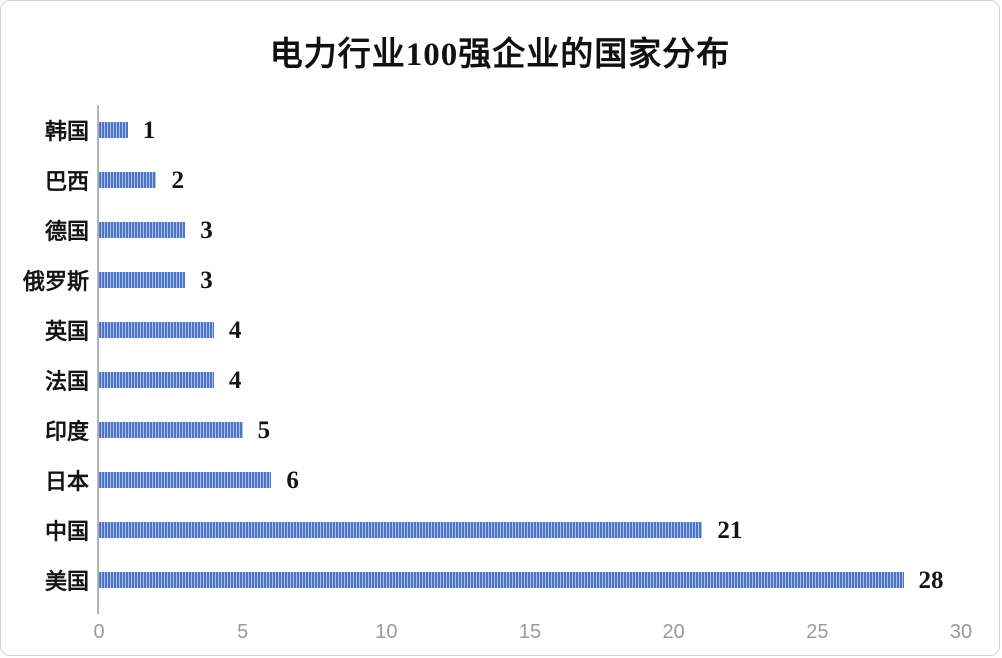  What do you see at coordinates (961, 632) in the screenshot?
I see `x-tick-label: 30` at bounding box center [961, 632].